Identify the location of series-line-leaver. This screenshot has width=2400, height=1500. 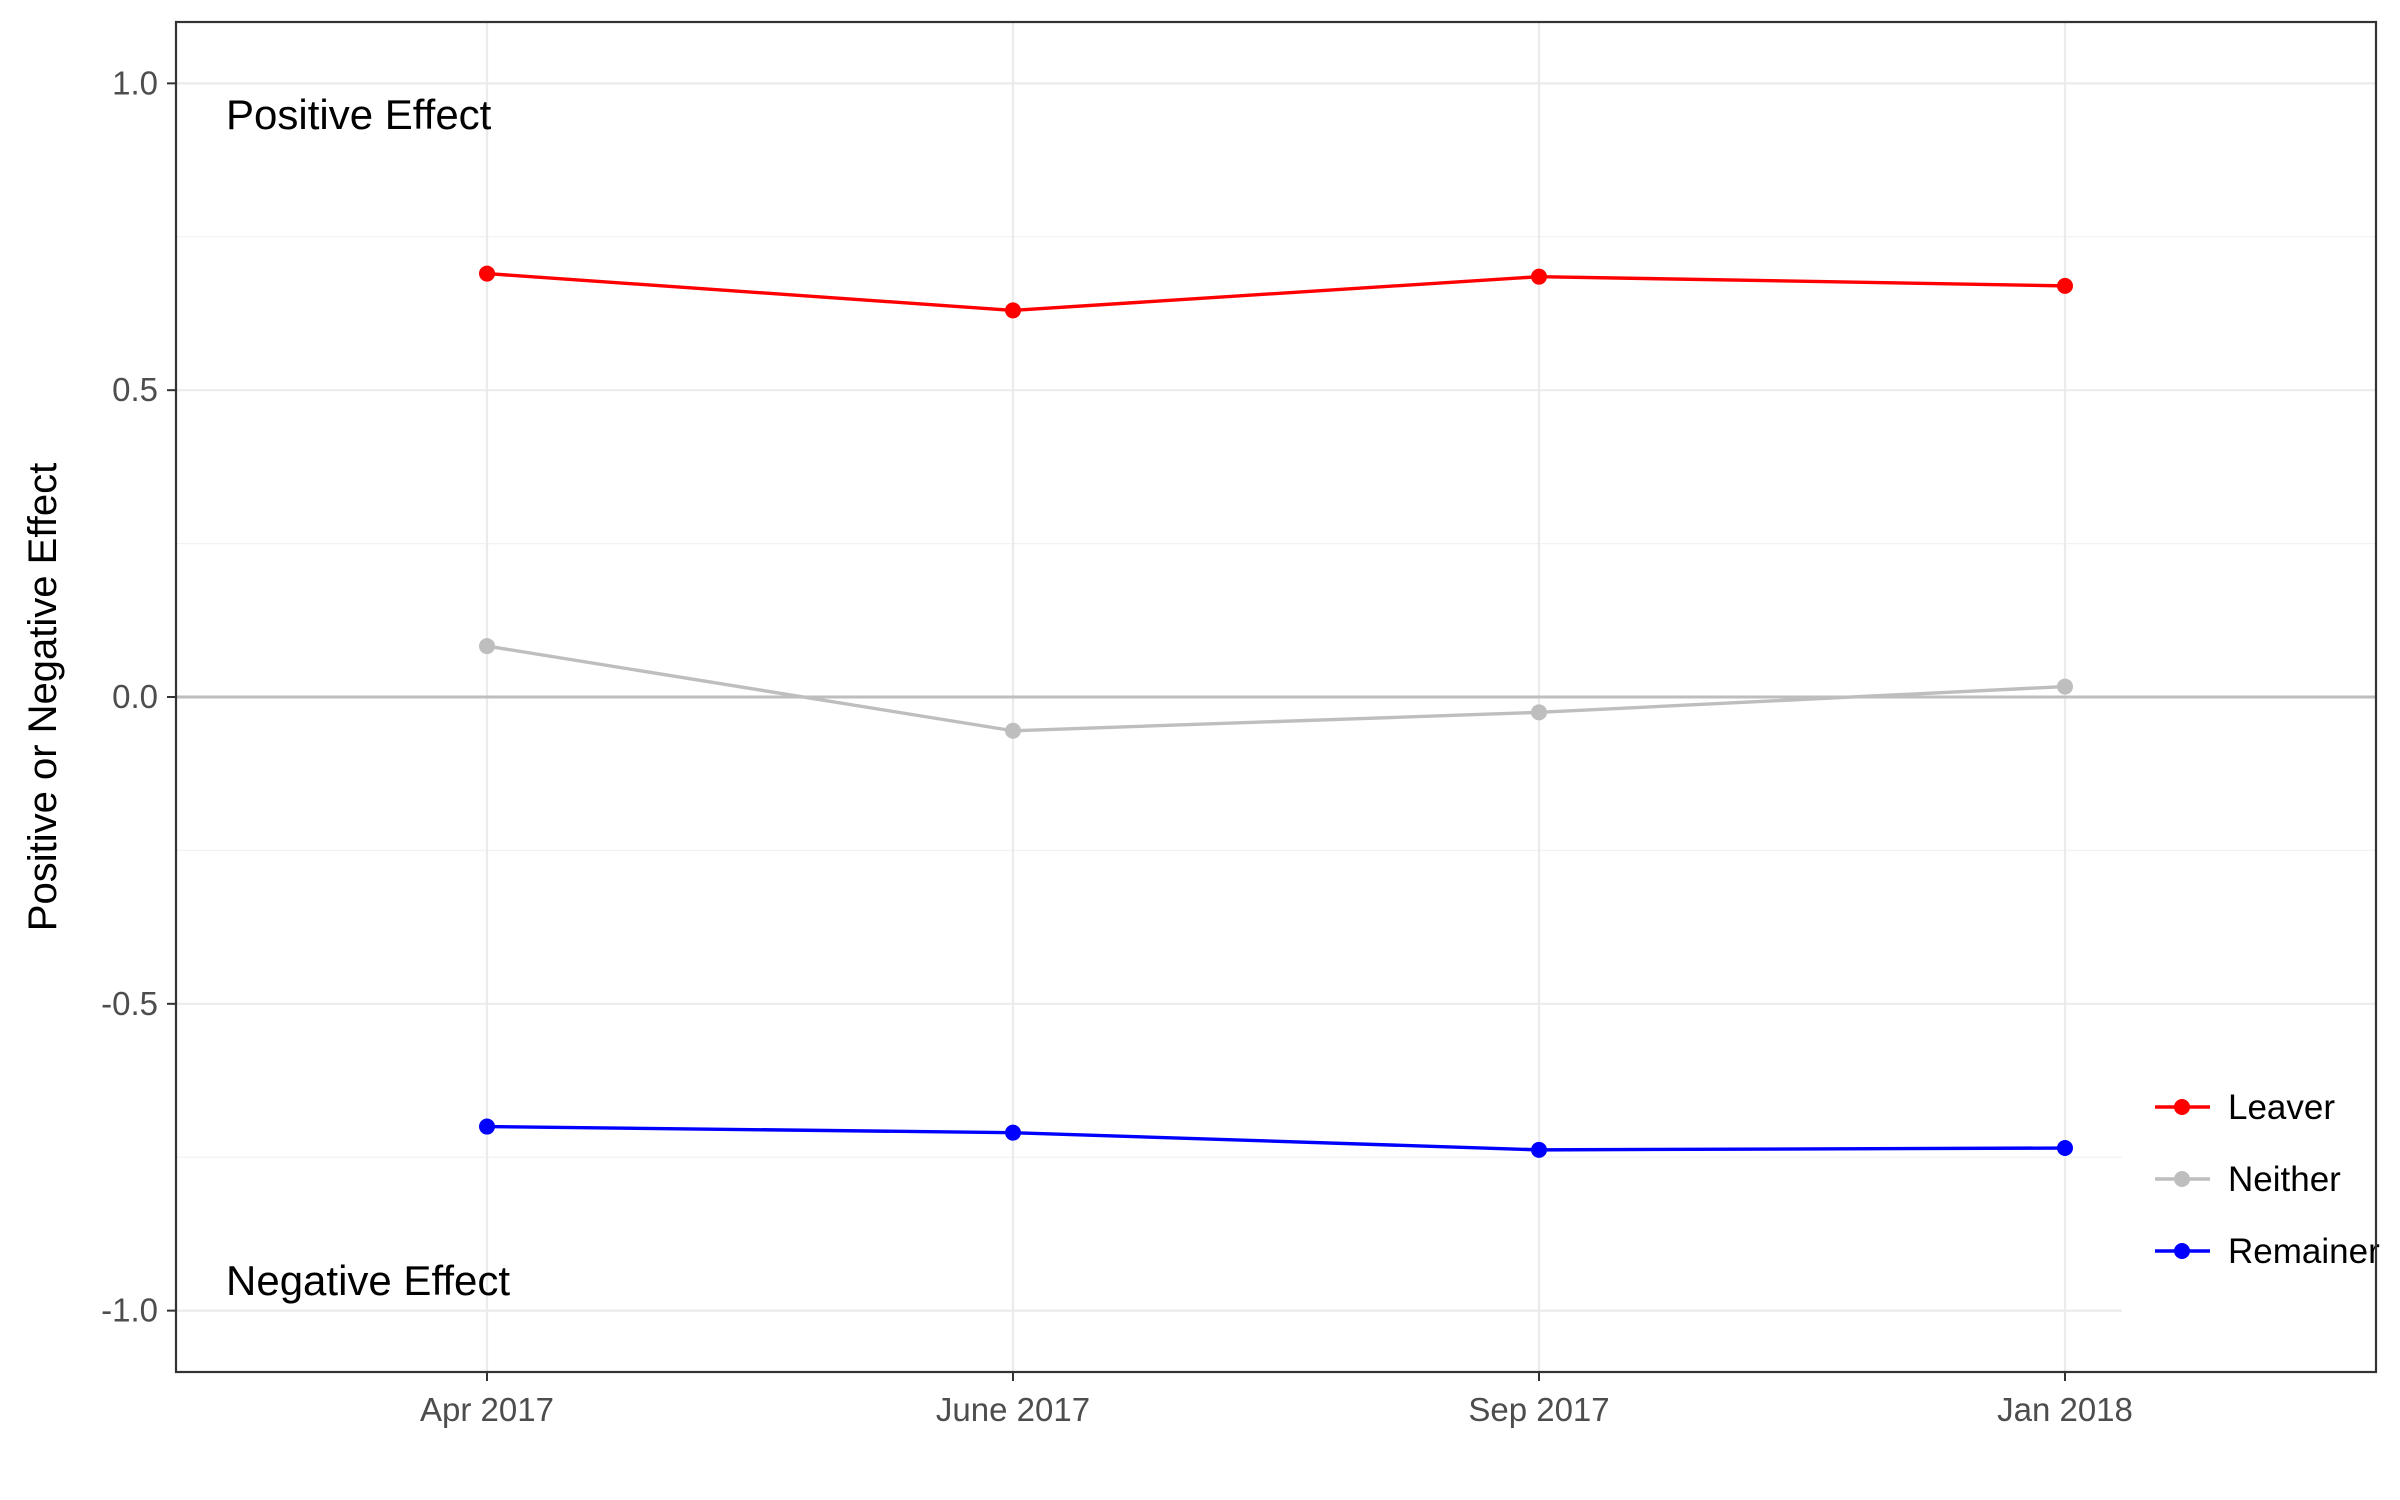
(1276, 292).